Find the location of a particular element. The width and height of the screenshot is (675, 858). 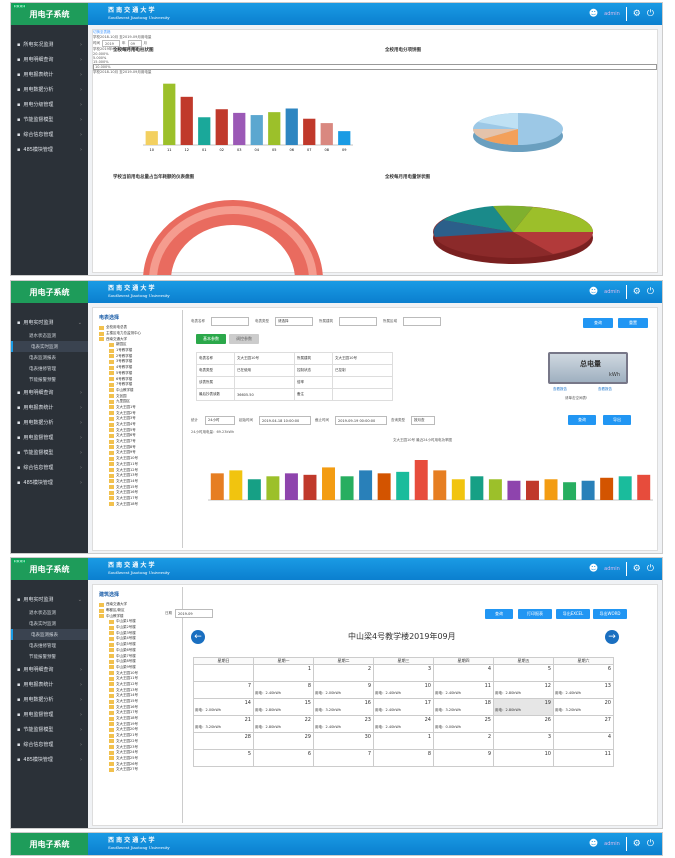

tree-node: 文大王园5号 is located at coordinates (138, 430).